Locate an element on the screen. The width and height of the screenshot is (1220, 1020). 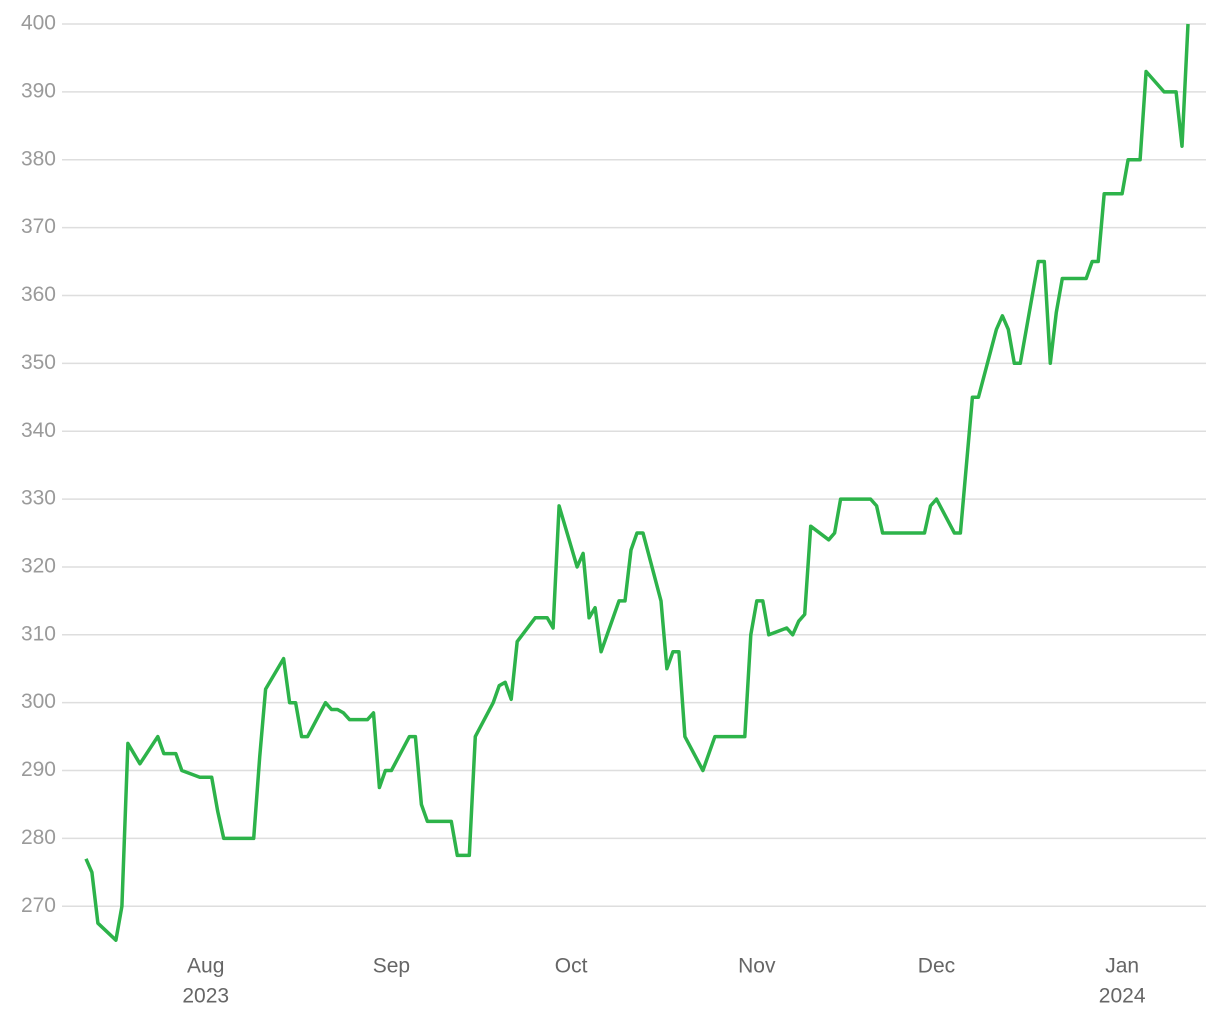
y-tick-label: 370 is located at coordinates (38, 226).